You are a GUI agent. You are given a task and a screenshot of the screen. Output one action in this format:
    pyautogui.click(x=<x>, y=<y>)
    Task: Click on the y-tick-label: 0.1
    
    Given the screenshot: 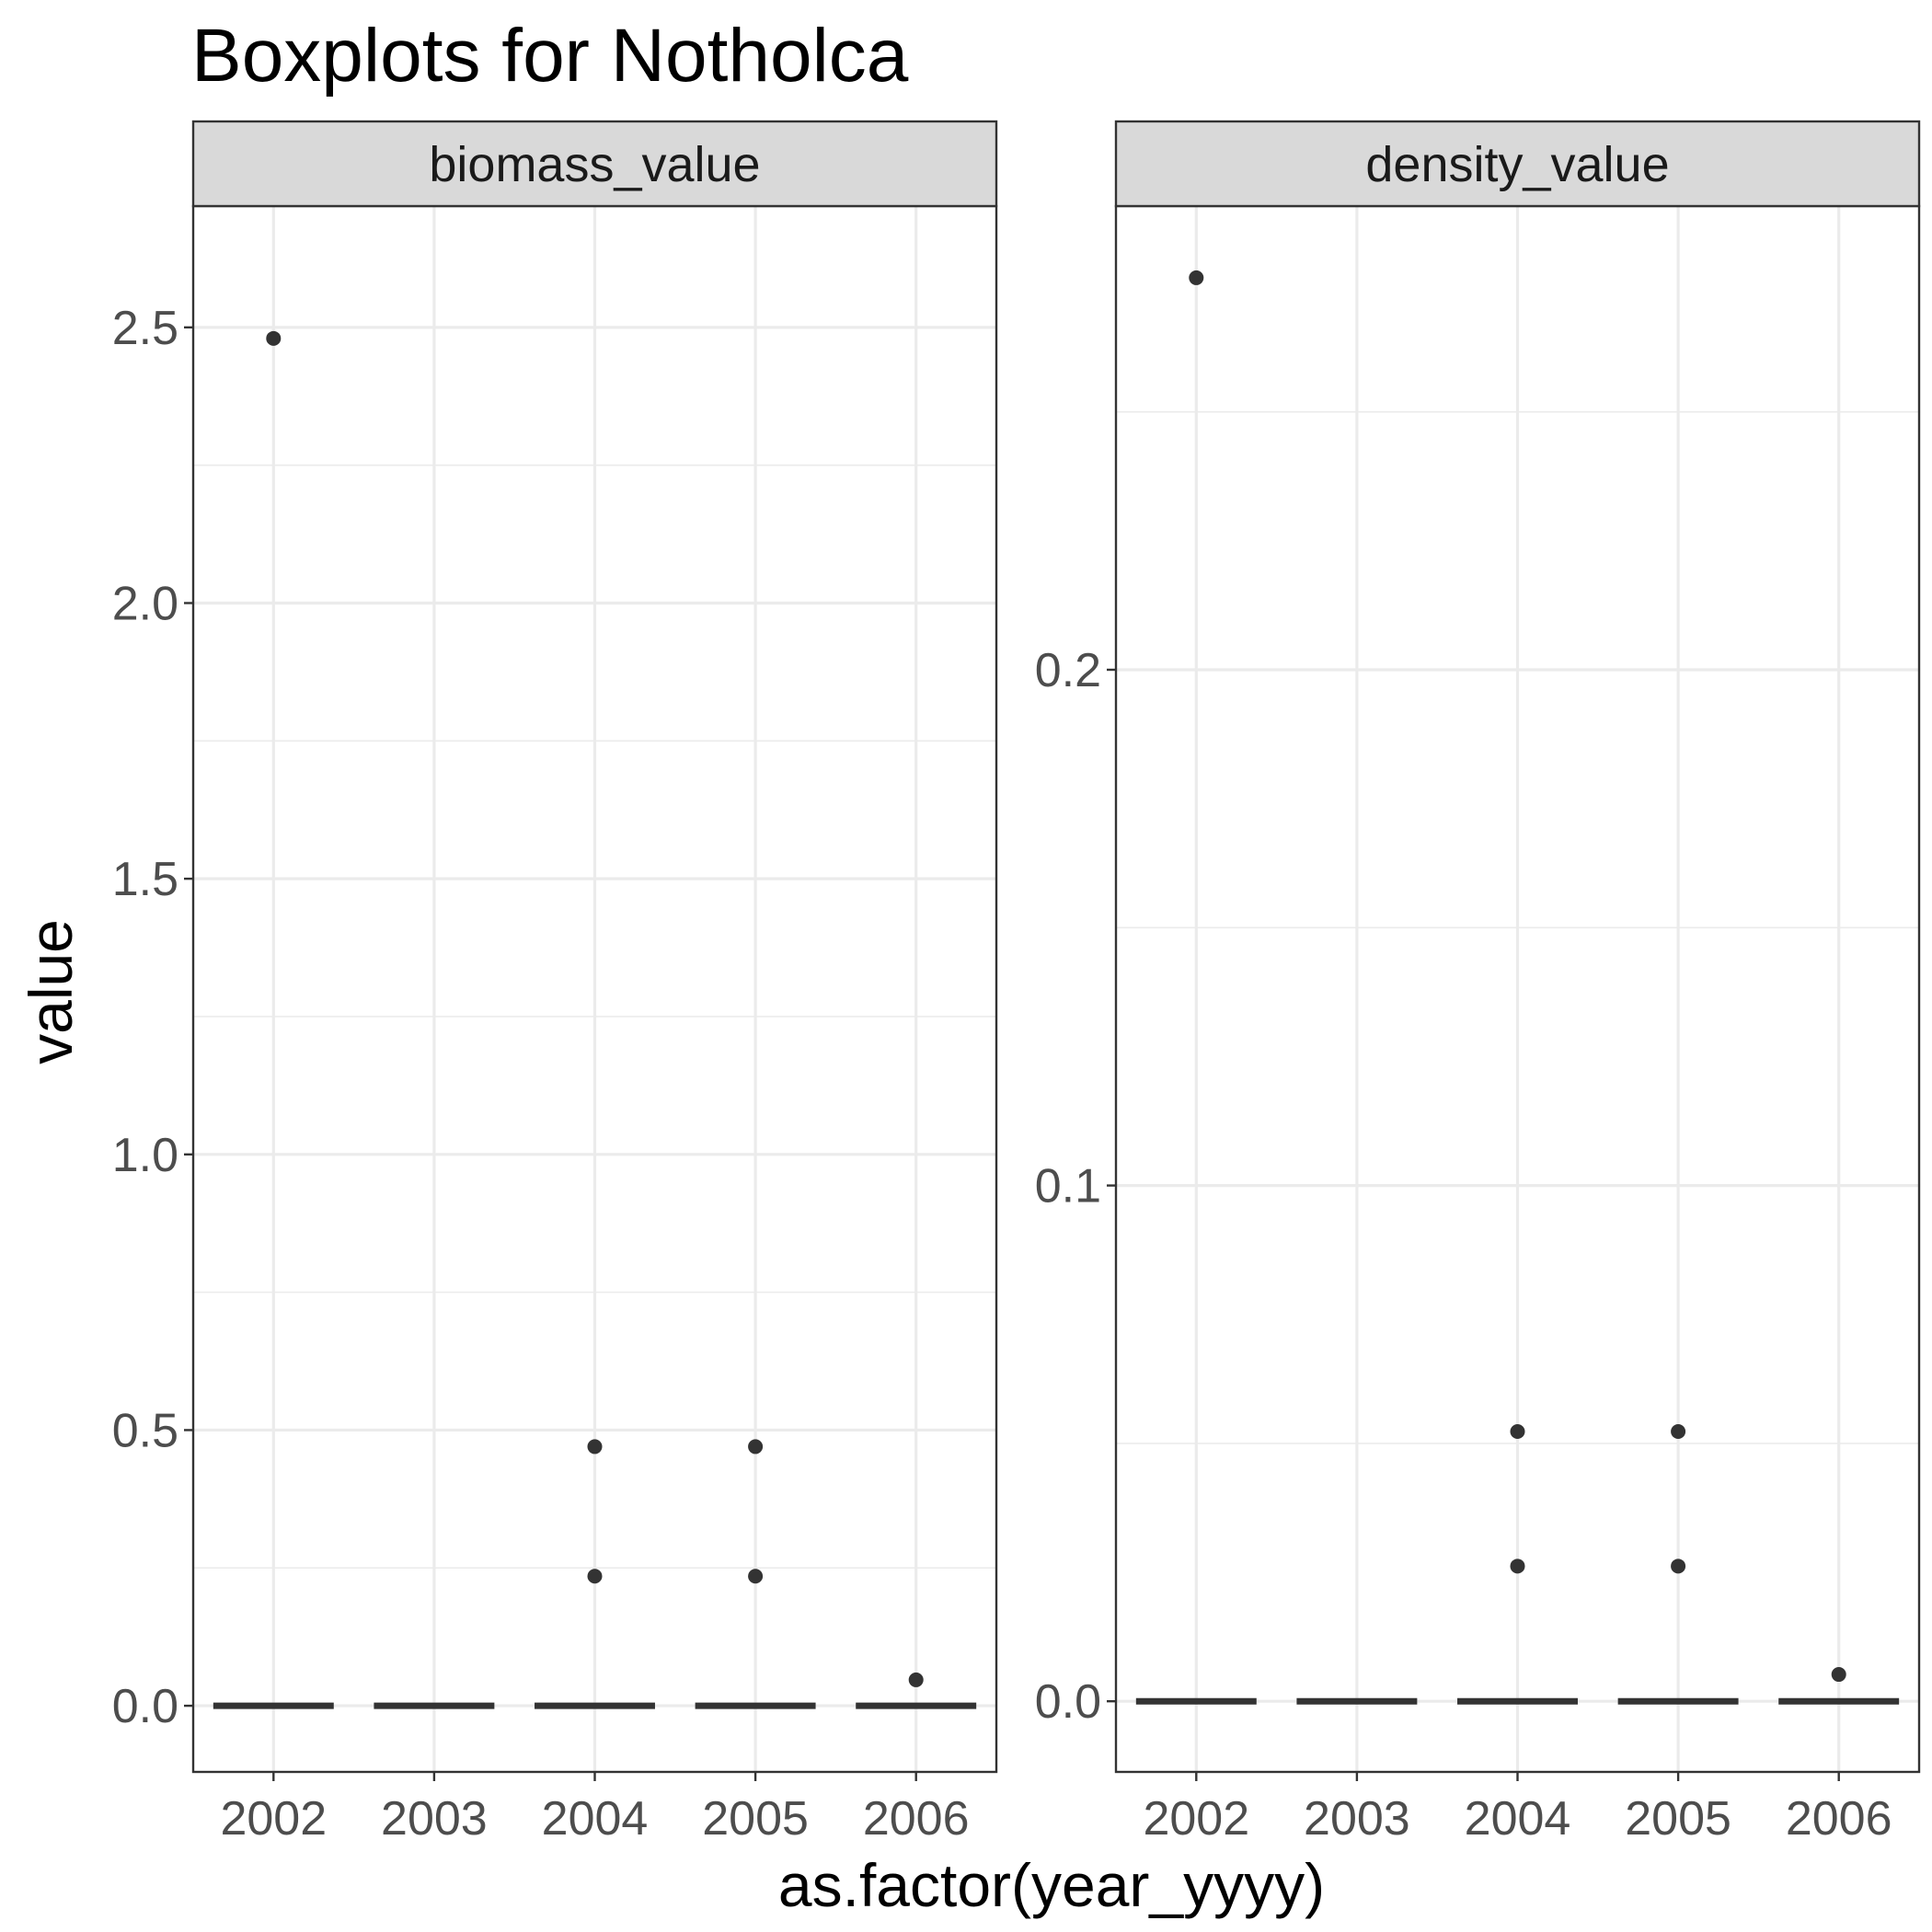 What is the action you would take?
    pyautogui.click(x=1068, y=1186)
    